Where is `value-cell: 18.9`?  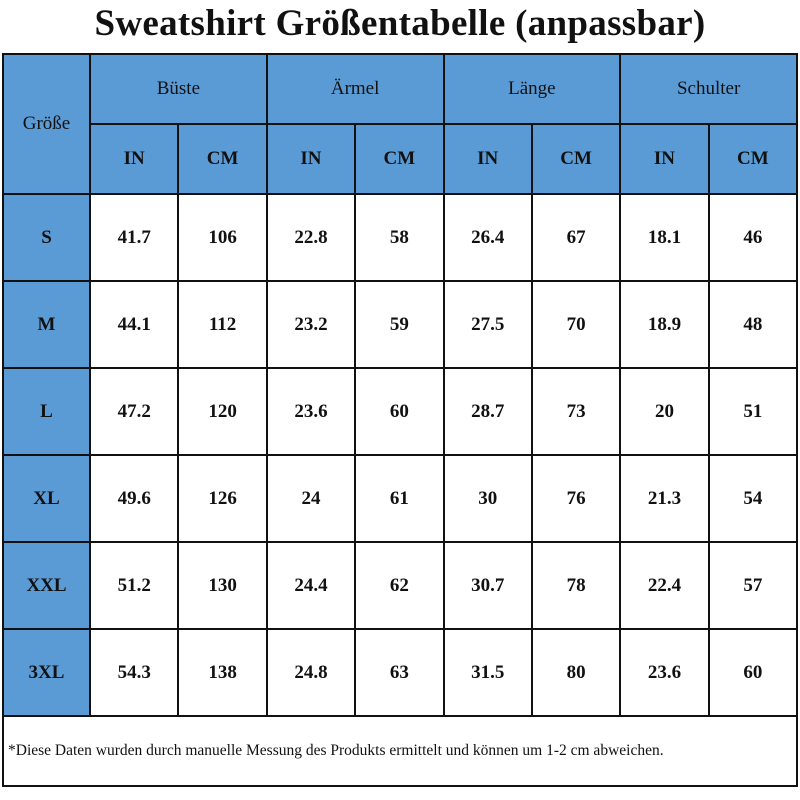
value-cell: 18.9 is located at coordinates (664, 324).